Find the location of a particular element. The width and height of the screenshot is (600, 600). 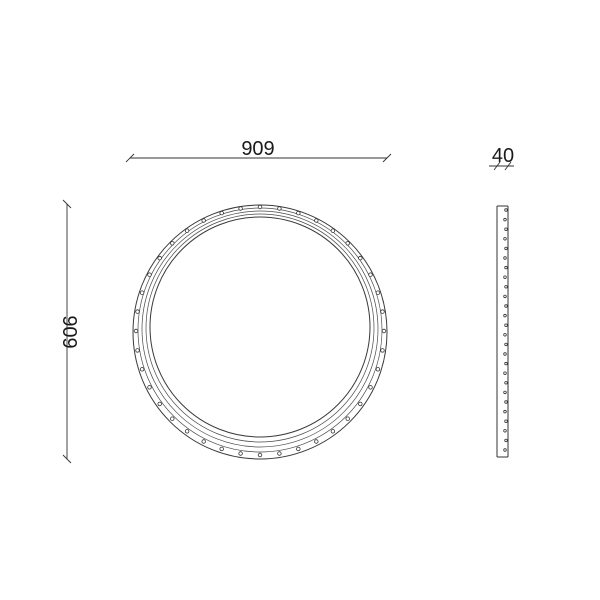

depth-dimension: 40 is located at coordinates (501, 158).